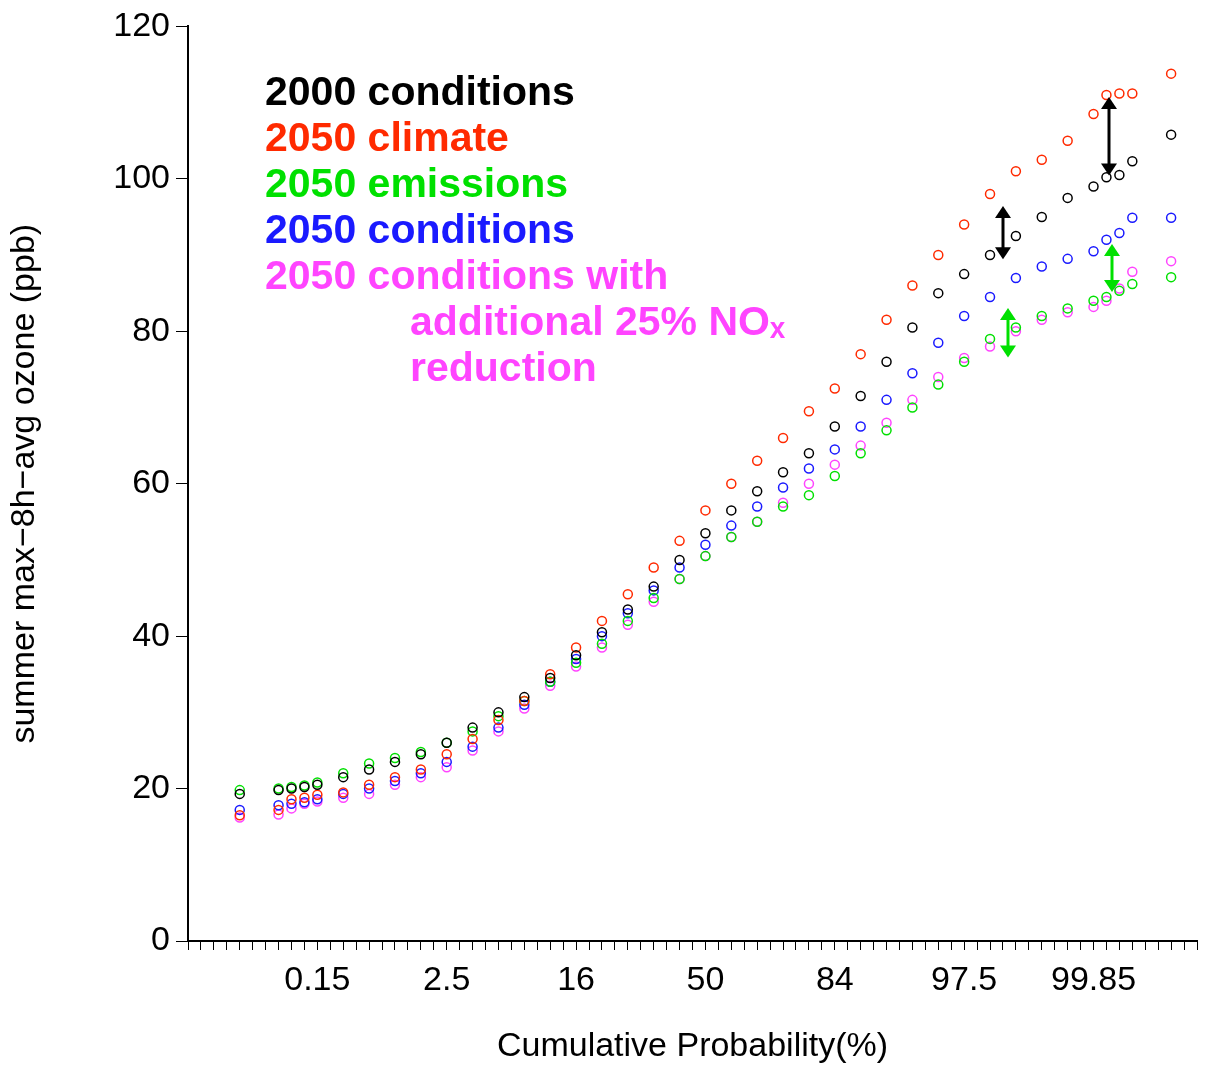 Image resolution: width=1207 pixels, height=1071 pixels. What do you see at coordinates (151, 481) in the screenshot?
I see `y-tick-label: 60` at bounding box center [151, 481].